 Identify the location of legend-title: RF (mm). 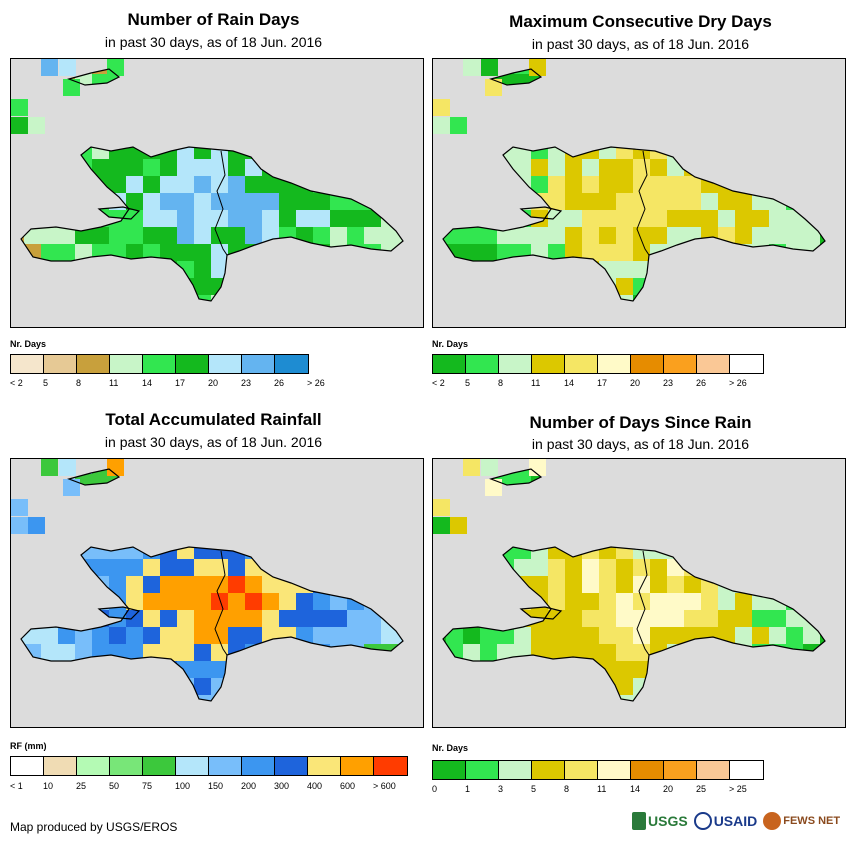
(28, 746).